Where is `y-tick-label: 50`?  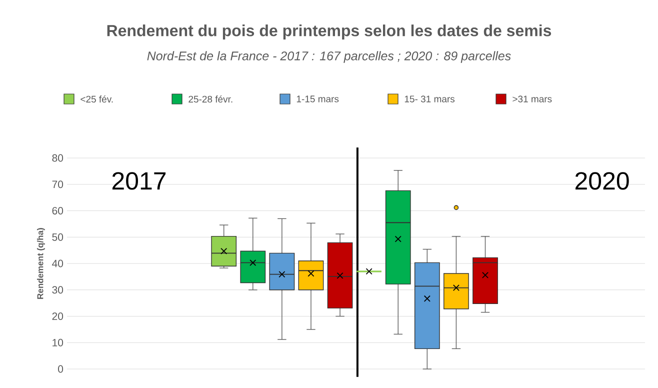 y-tick-label: 50 is located at coordinates (58, 237).